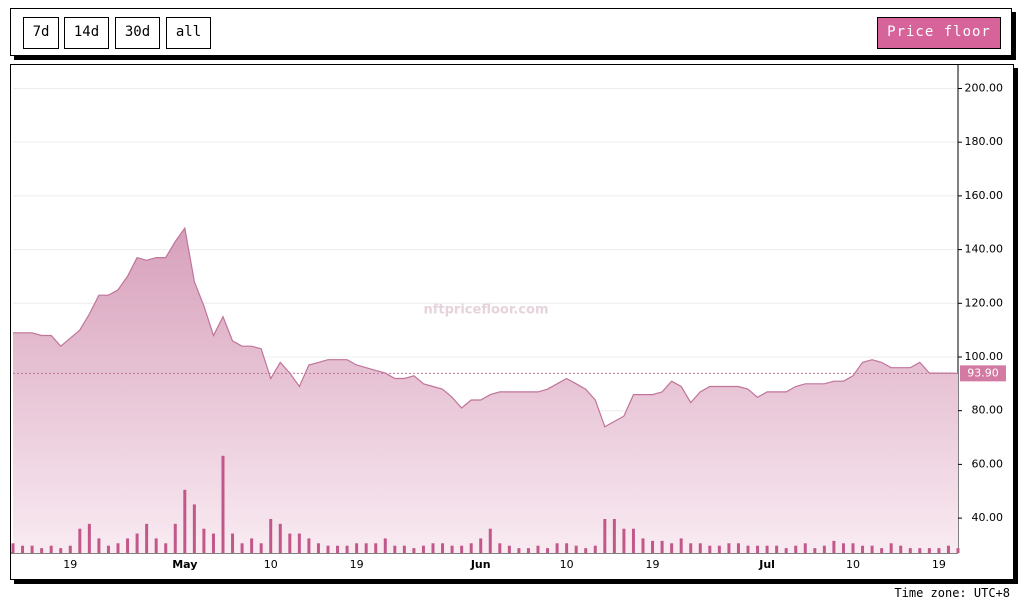  What do you see at coordinates (988, 517) in the screenshot?
I see `y-tick-label: 40.00` at bounding box center [988, 517].